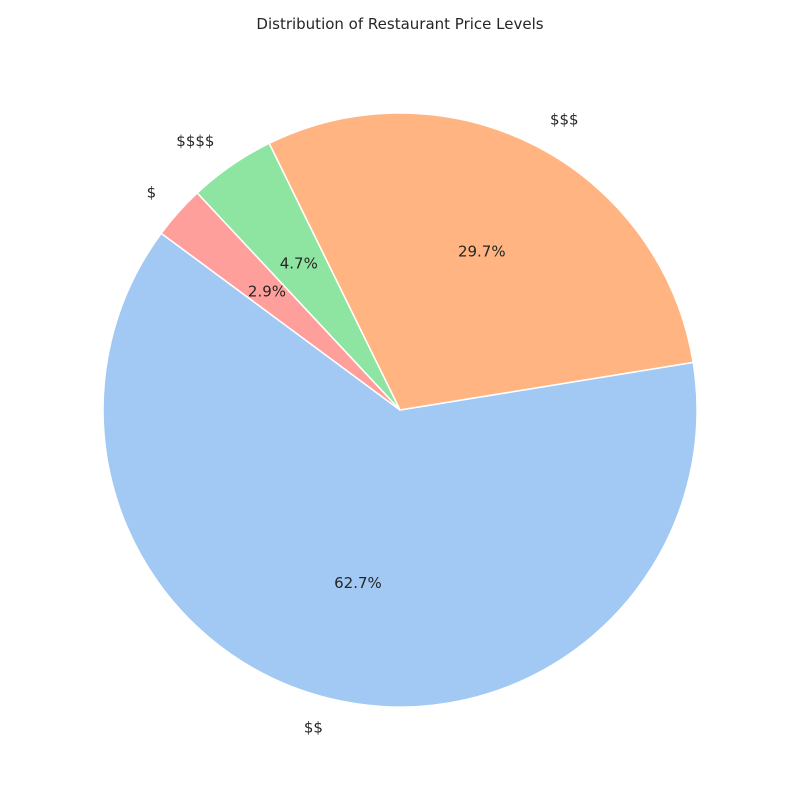  What do you see at coordinates (482, 252) in the screenshot?
I see `slice-percent-label: 29.7%` at bounding box center [482, 252].